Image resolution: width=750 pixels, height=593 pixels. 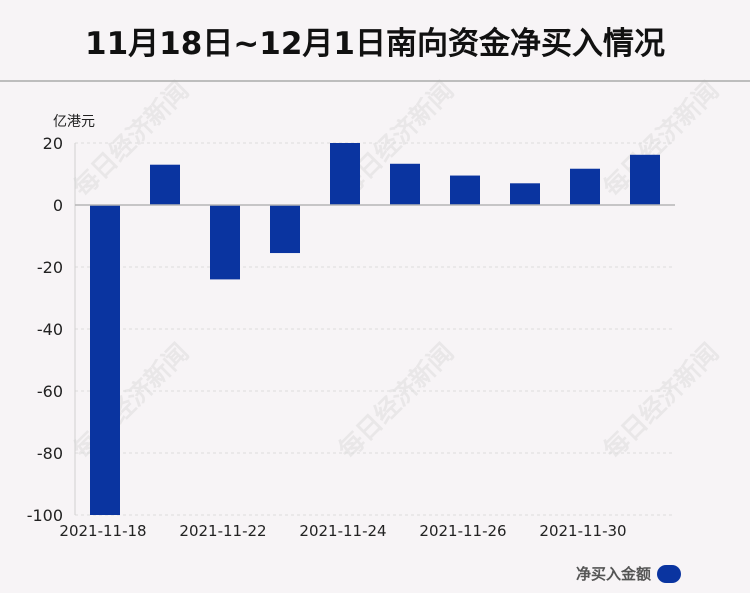 What do you see at coordinates (375, 81) in the screenshot?
I see `title-divider` at bounding box center [375, 81].